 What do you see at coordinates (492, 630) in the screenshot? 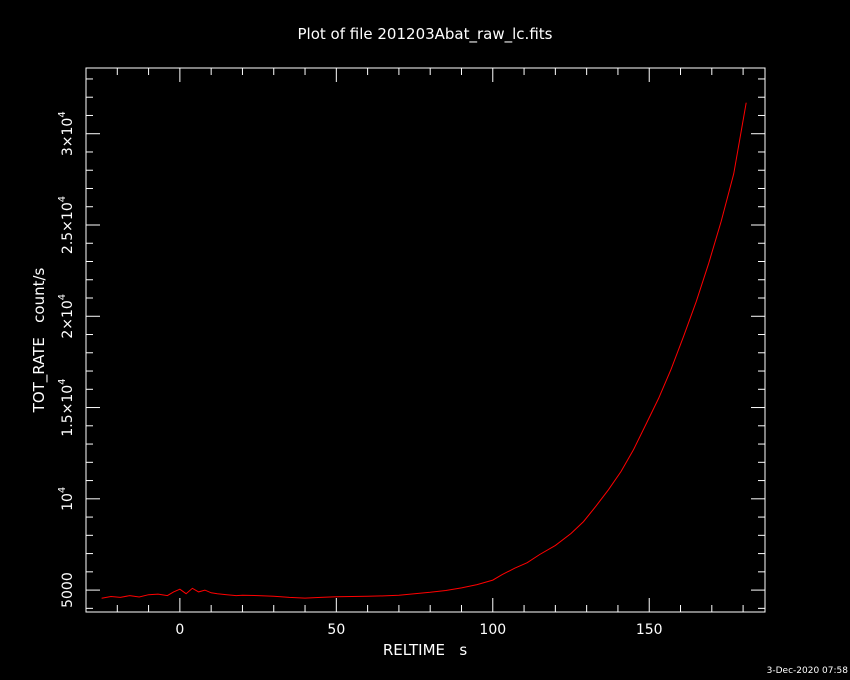
I see `x-tick-label: 100` at bounding box center [492, 630].